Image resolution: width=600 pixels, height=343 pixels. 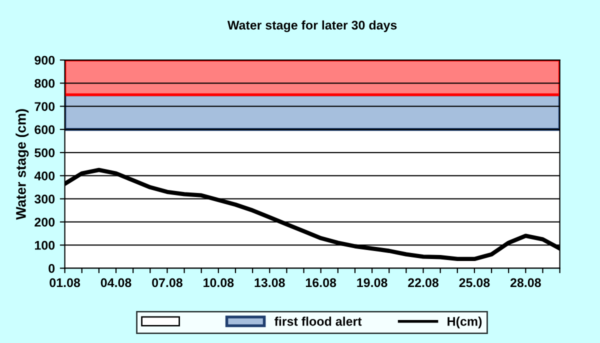 What do you see at coordinates (423, 283) in the screenshot?
I see `x-tick-label: 22.08` at bounding box center [423, 283].